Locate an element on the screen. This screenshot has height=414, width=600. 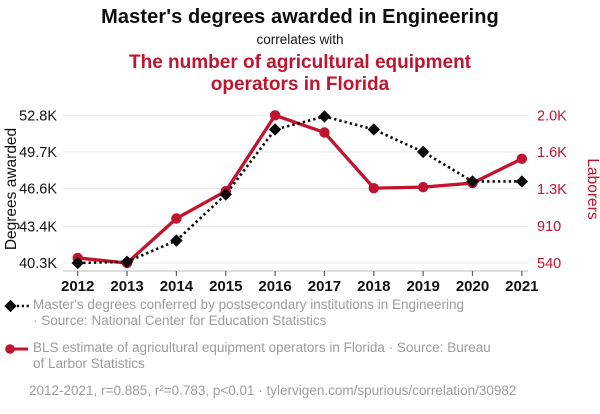
right-tick-label: 2.0K is located at coordinates (552, 116).